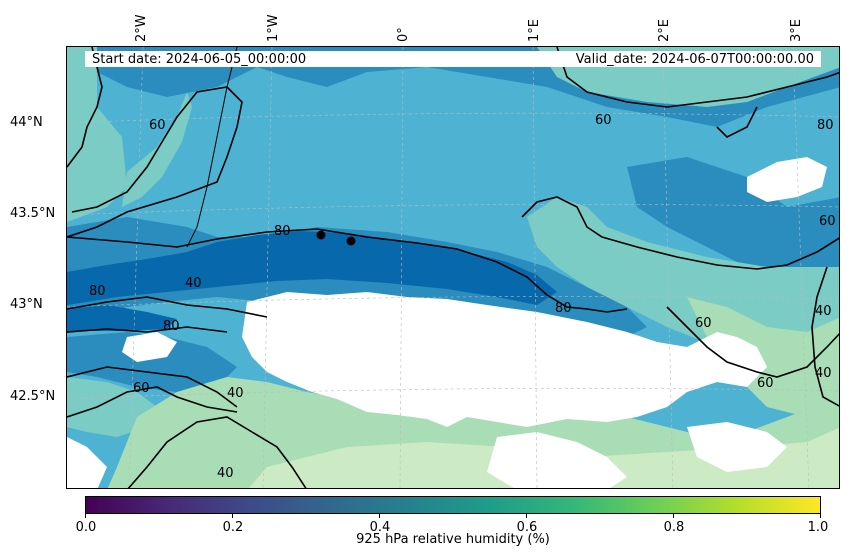 This screenshot has height=558, width=850. I want to click on valid-date-label: Valid_date: 2024-06-07T00:00:00.00, so click(694, 59).